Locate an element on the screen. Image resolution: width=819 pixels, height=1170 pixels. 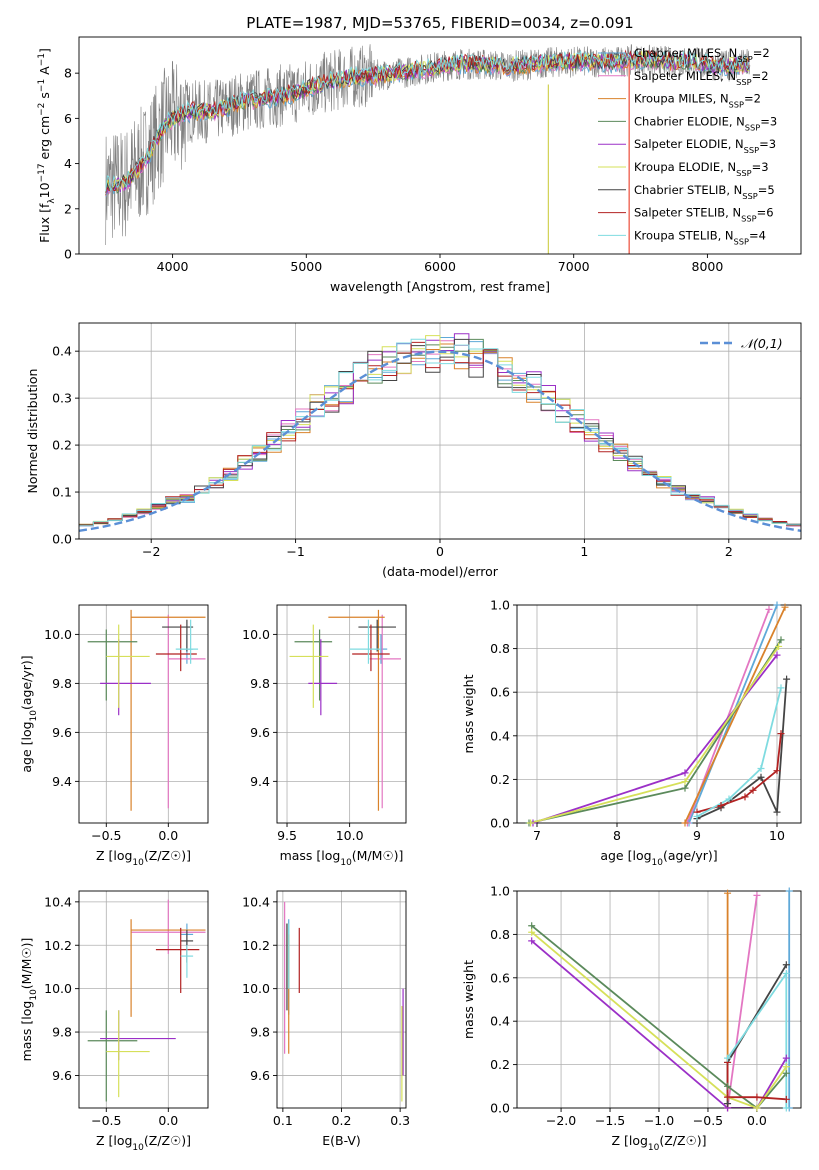
panel-mass_vs_EBV: 0.1 0.2 0.3 9.6 9.8 10.0 10.2 10.4 E(B-V) is located at coordinates (326, 1019).